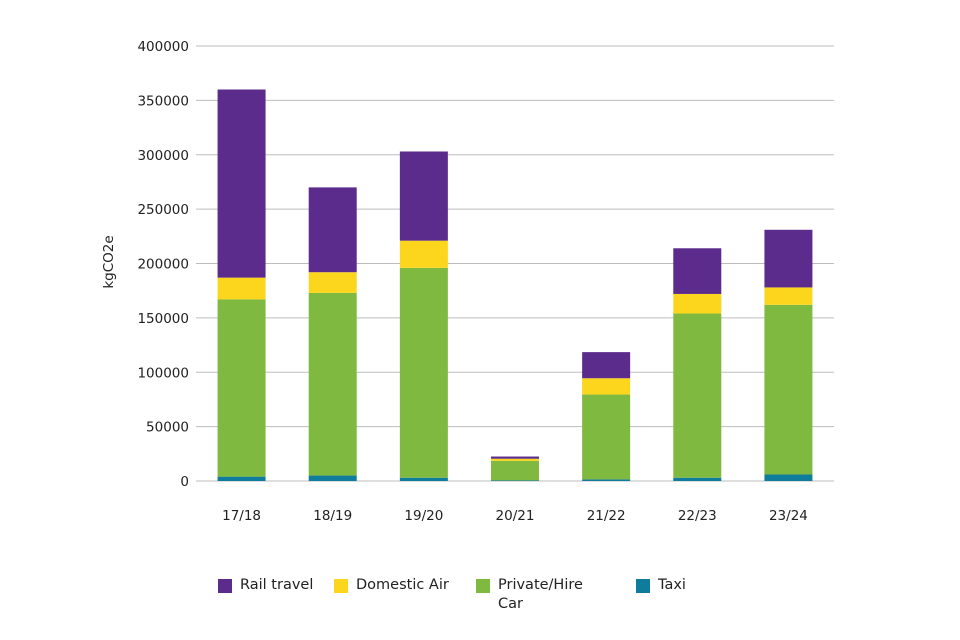  I want to click on legend-swatch-domestic-air, so click(341, 586).